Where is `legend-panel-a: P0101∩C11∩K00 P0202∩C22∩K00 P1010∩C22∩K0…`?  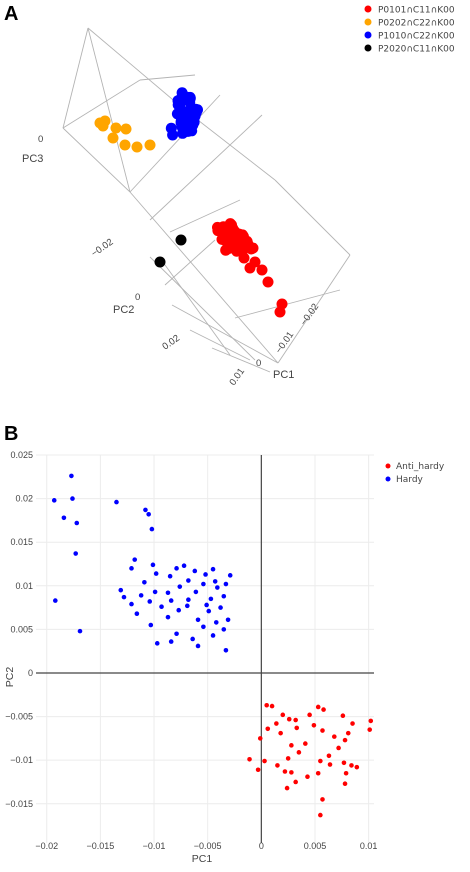 legend-panel-a: P0101∩C11∩K00 P0202∩C22∩K00 P1010∩C22∩K0… is located at coordinates (409, 30).